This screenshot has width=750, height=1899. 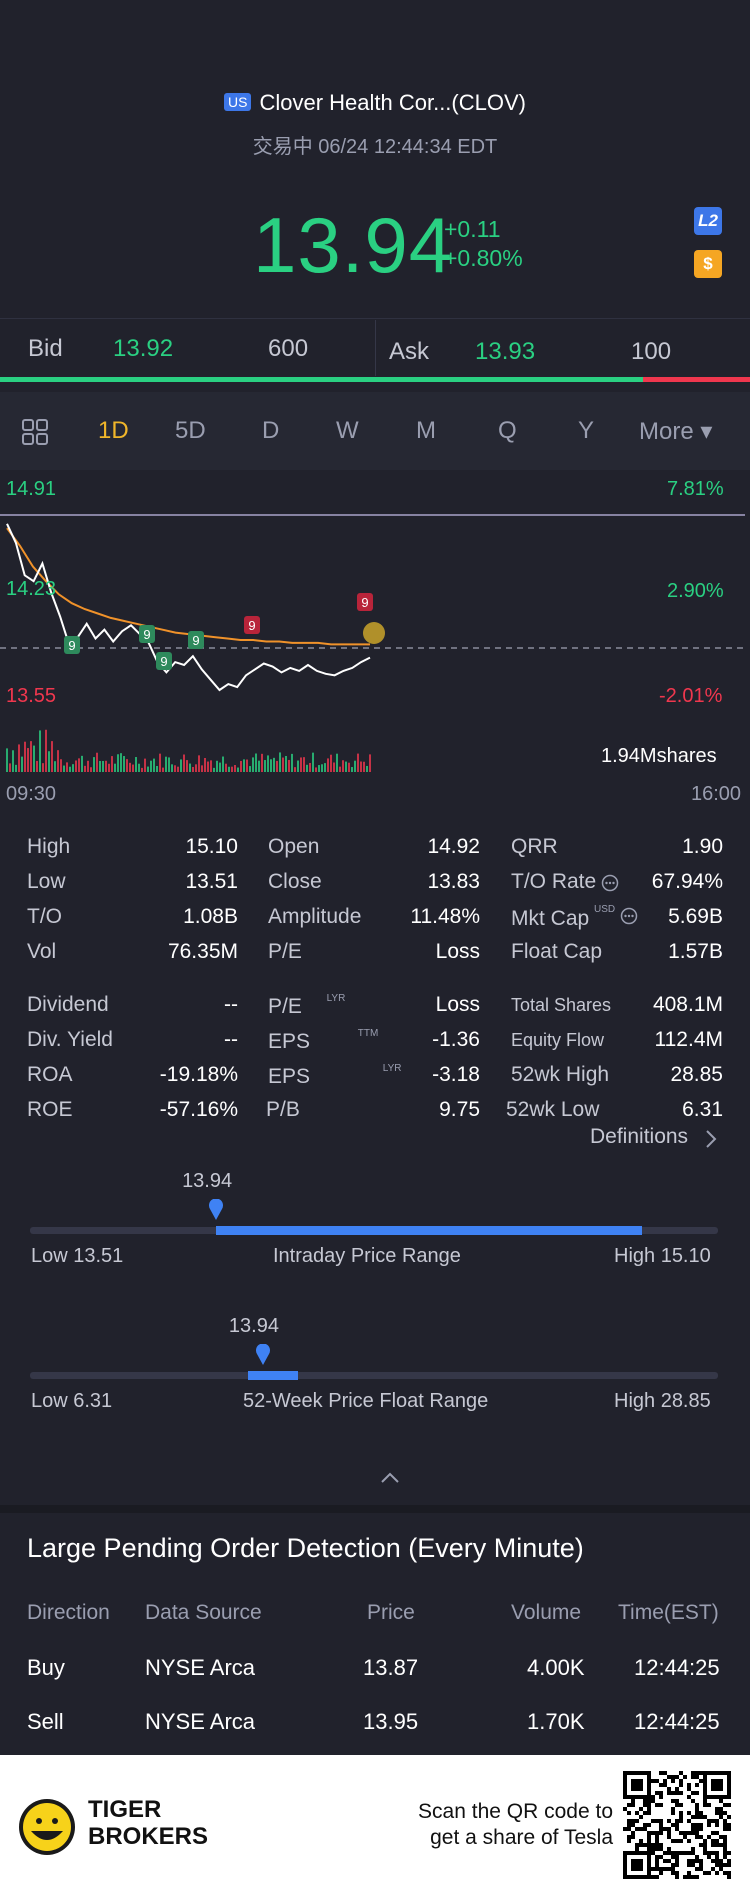 I want to click on price-line, so click(x=188, y=607).